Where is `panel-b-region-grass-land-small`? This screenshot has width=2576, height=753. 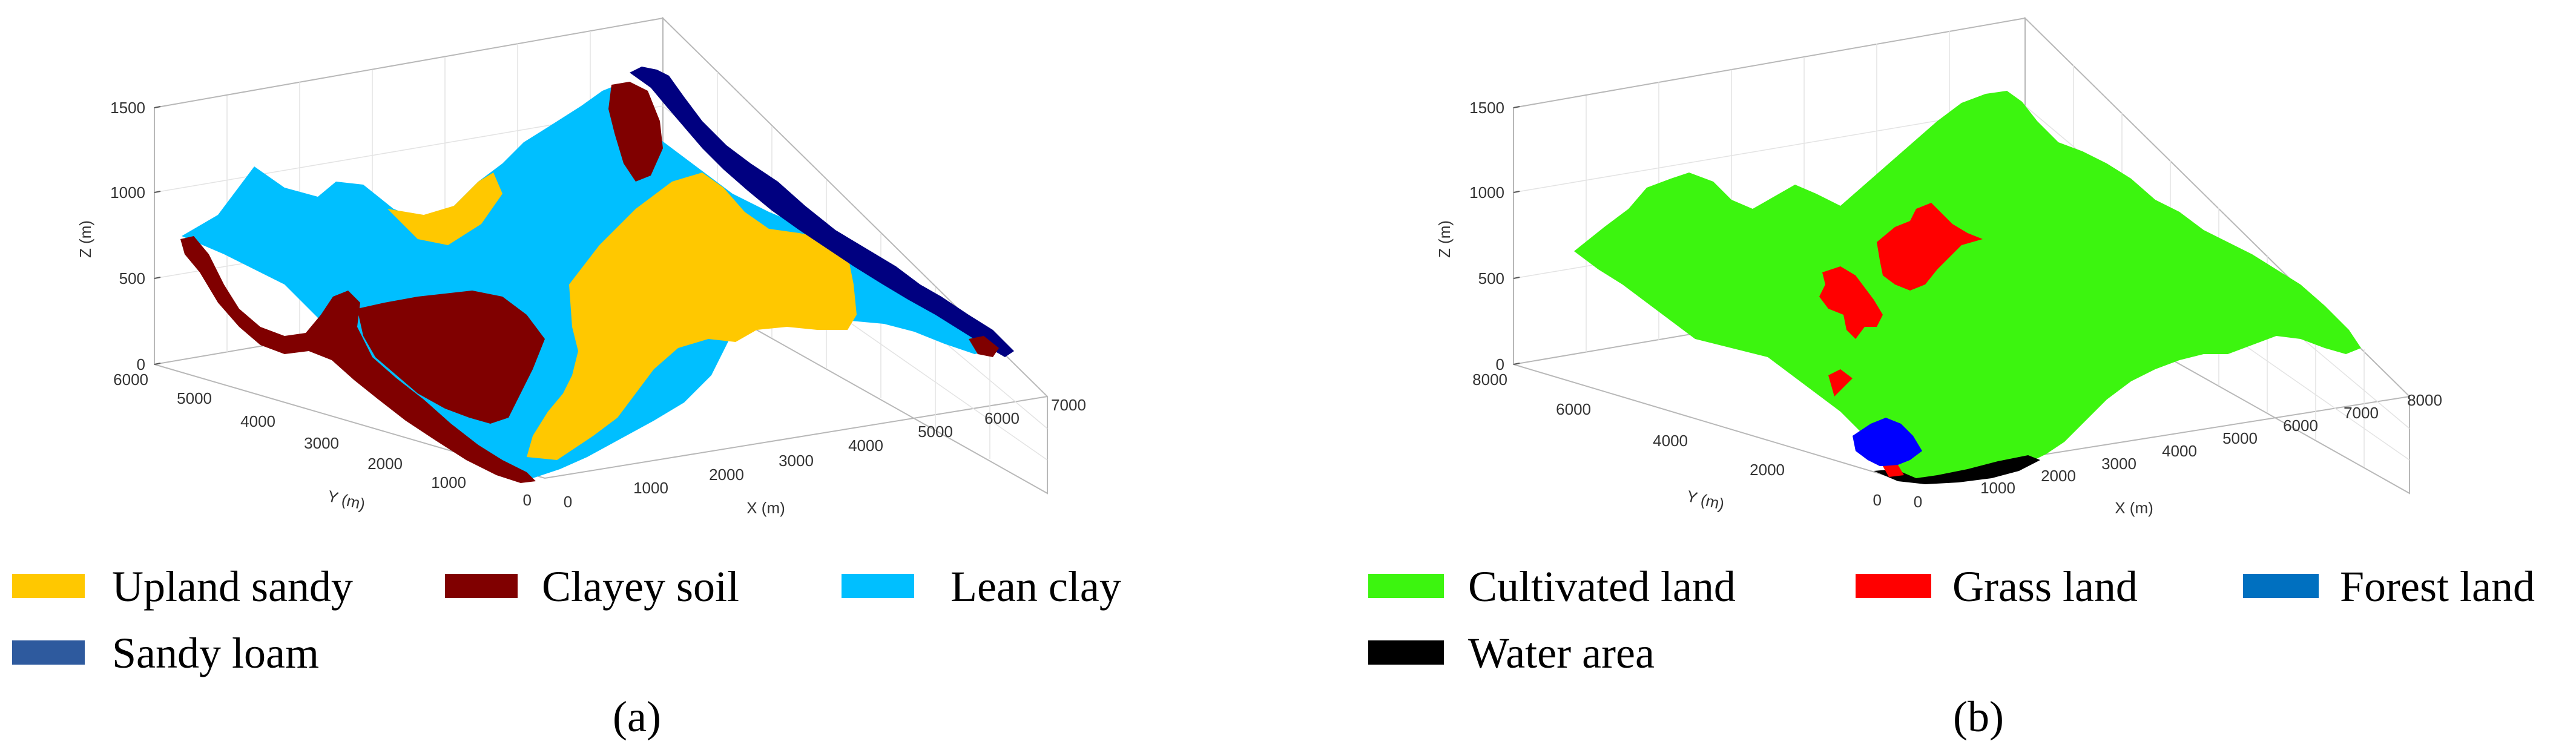 panel-b-region-grass-land-small is located at coordinates (1840, 382).